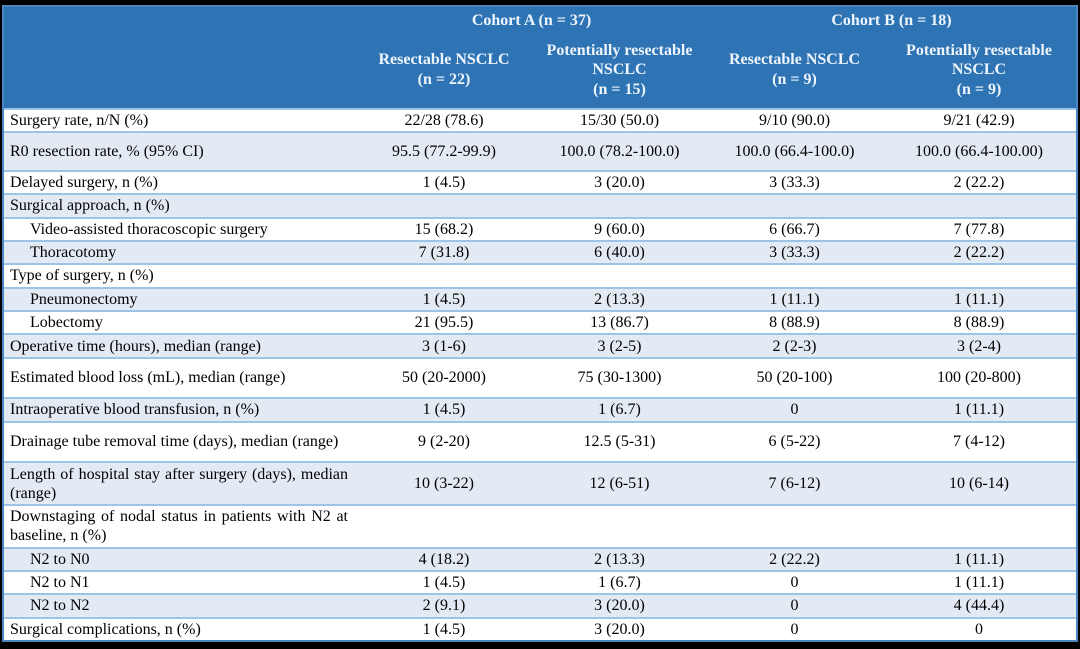  I want to click on value-cell: 12 (6-51), so click(619, 483).